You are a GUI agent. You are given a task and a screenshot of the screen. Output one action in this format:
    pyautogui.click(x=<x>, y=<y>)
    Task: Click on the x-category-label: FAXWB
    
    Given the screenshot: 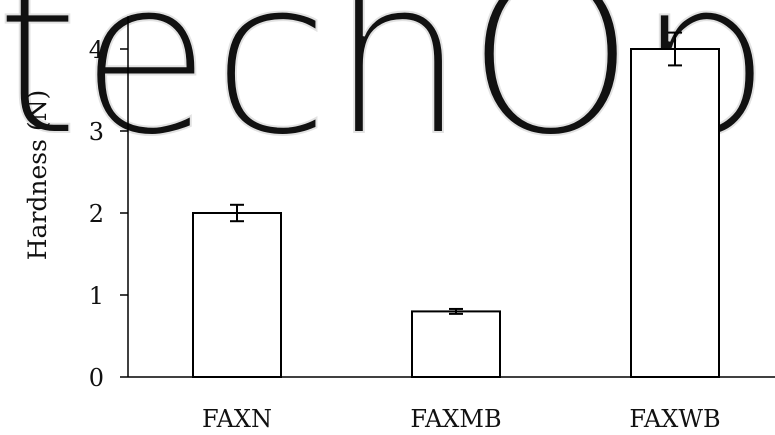 What is the action you would take?
    pyautogui.click(x=674, y=419)
    